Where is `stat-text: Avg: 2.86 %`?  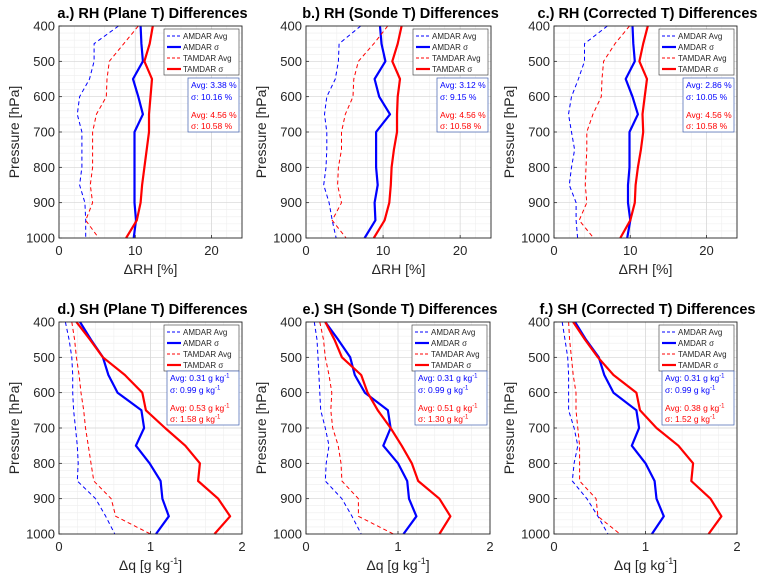
stat-text: Avg: 2.86 % is located at coordinates (709, 85).